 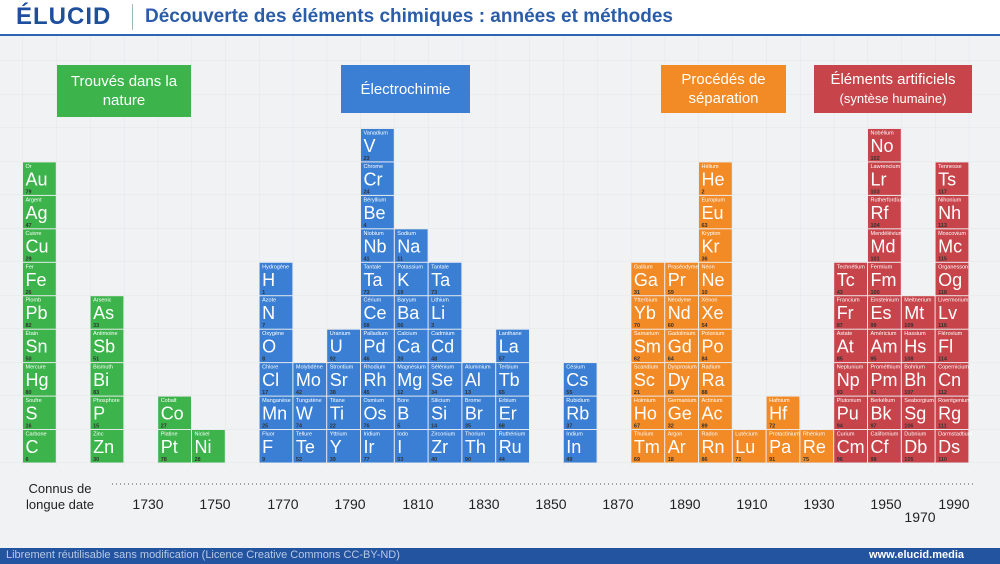 I want to click on element-symbol: Hf, so click(x=778, y=414).